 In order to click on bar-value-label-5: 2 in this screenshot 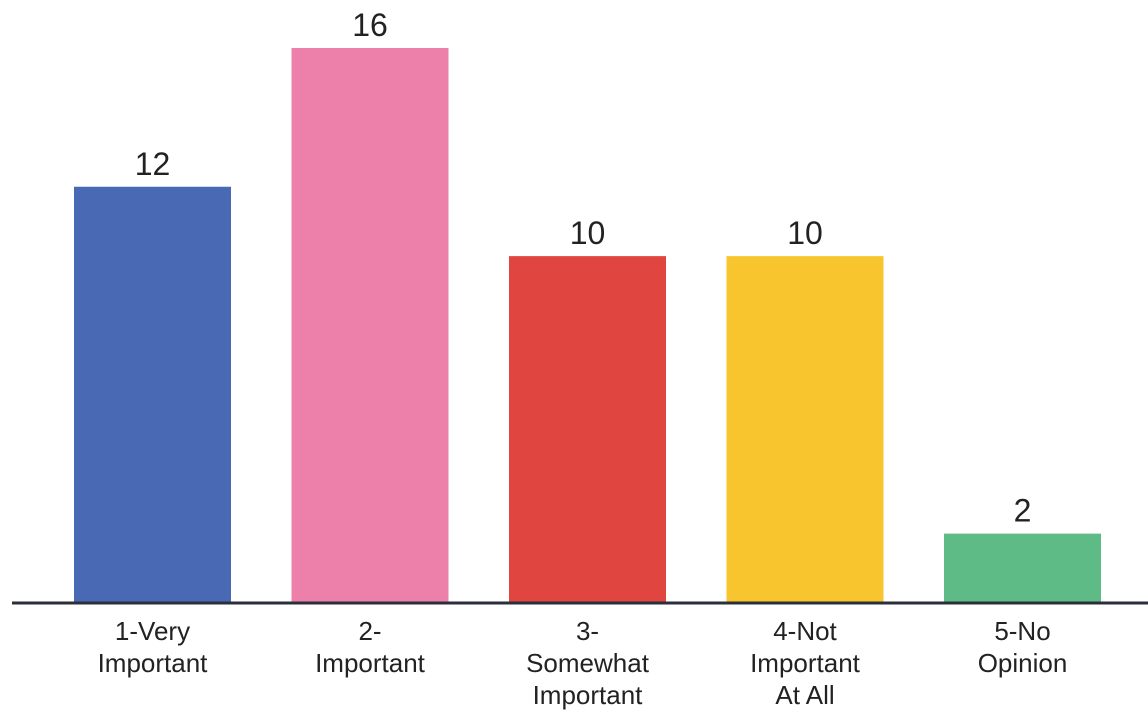, I will do `click(1023, 511)`.